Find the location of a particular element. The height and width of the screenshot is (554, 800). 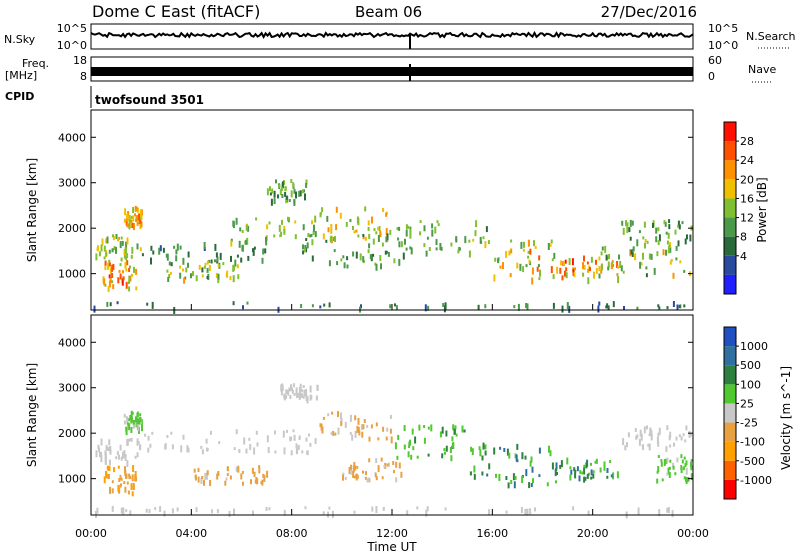

x-tick-label: 20:00 is located at coordinates (593, 533).